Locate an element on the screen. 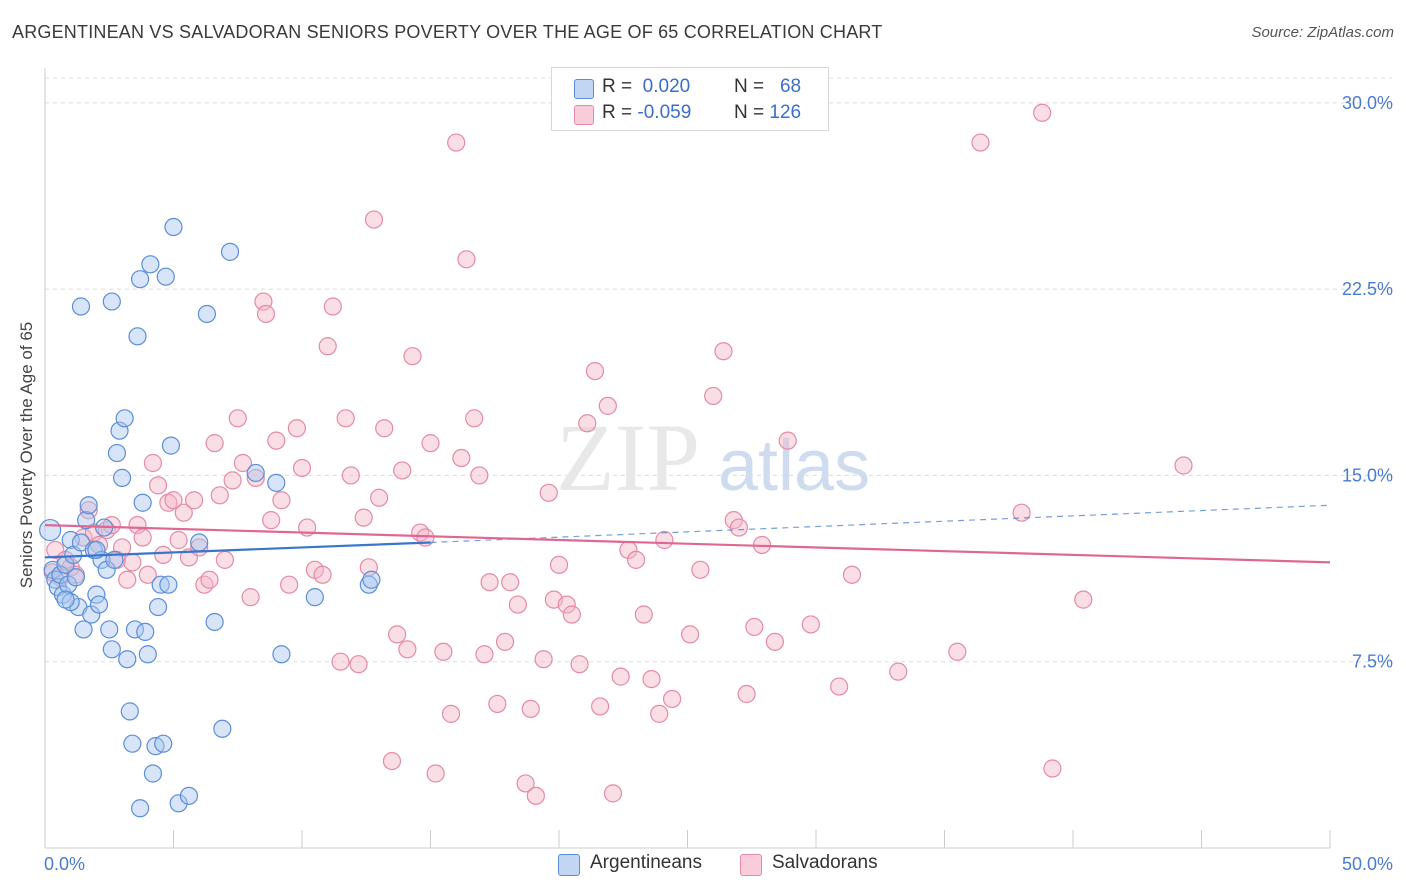 The image size is (1406, 892). y-tick-label: 22.5% is located at coordinates (1367, 289).